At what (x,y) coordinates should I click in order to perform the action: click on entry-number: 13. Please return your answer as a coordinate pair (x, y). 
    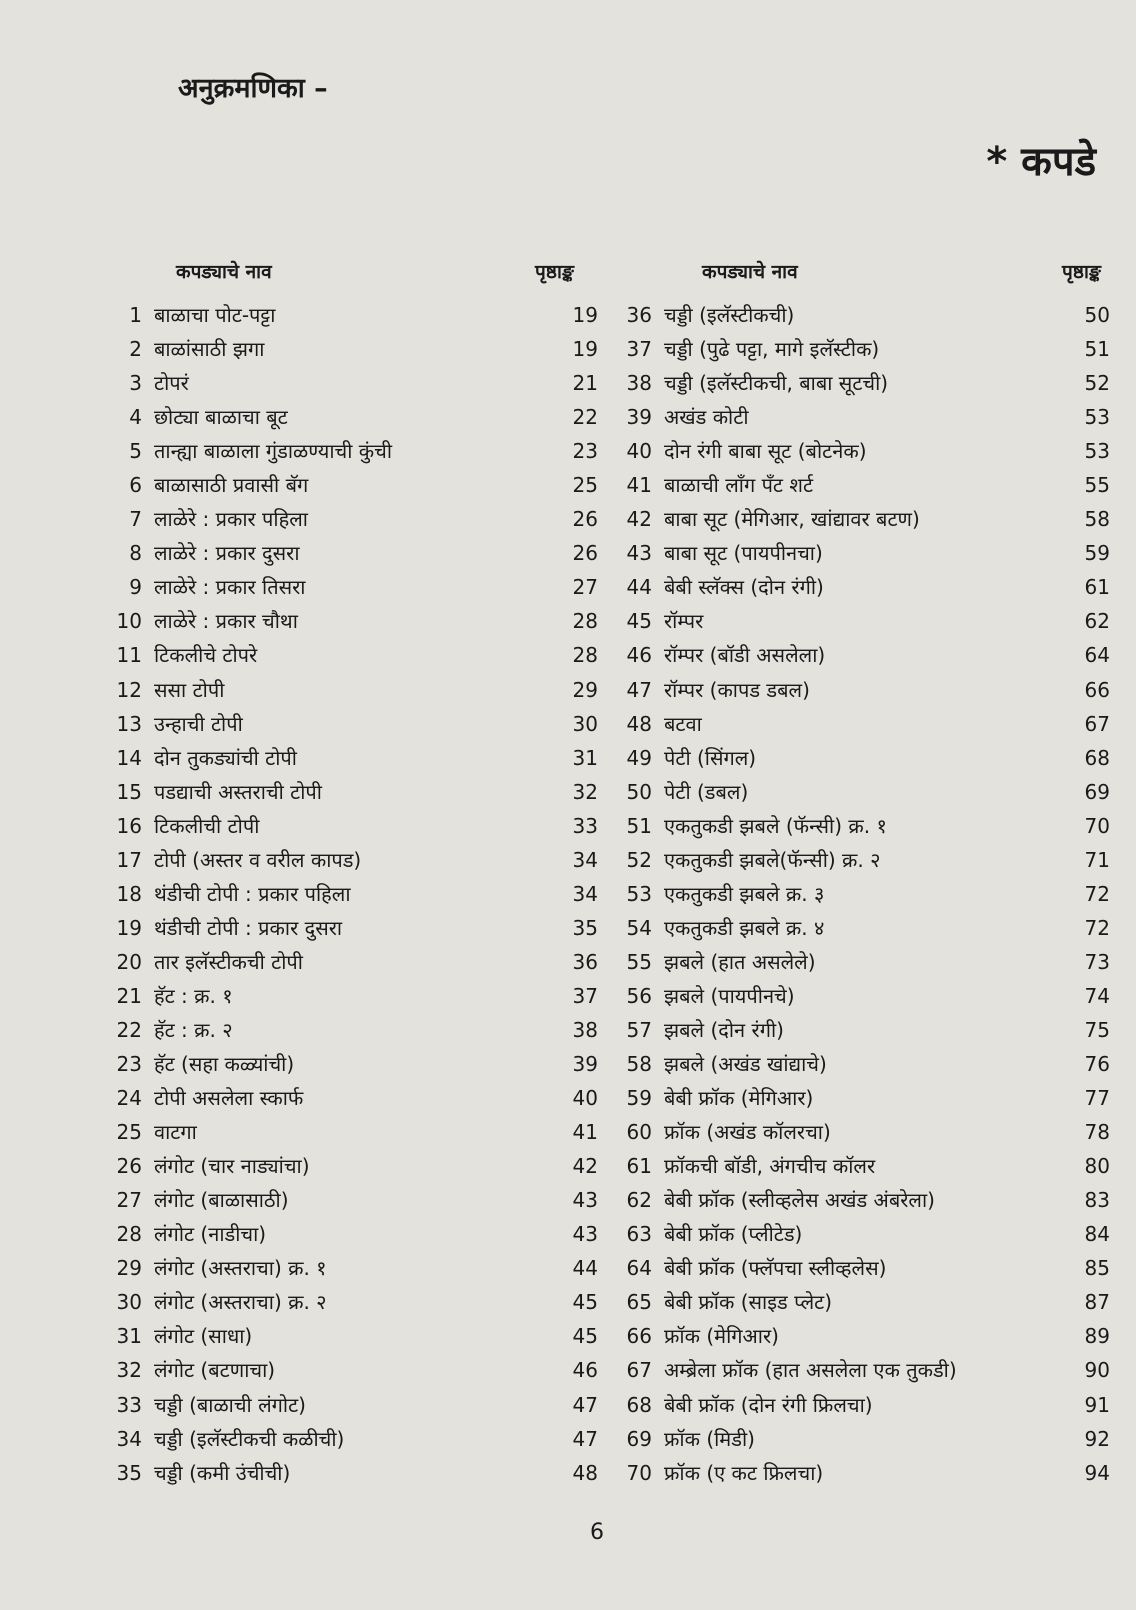
    Looking at the image, I should click on (129, 723).